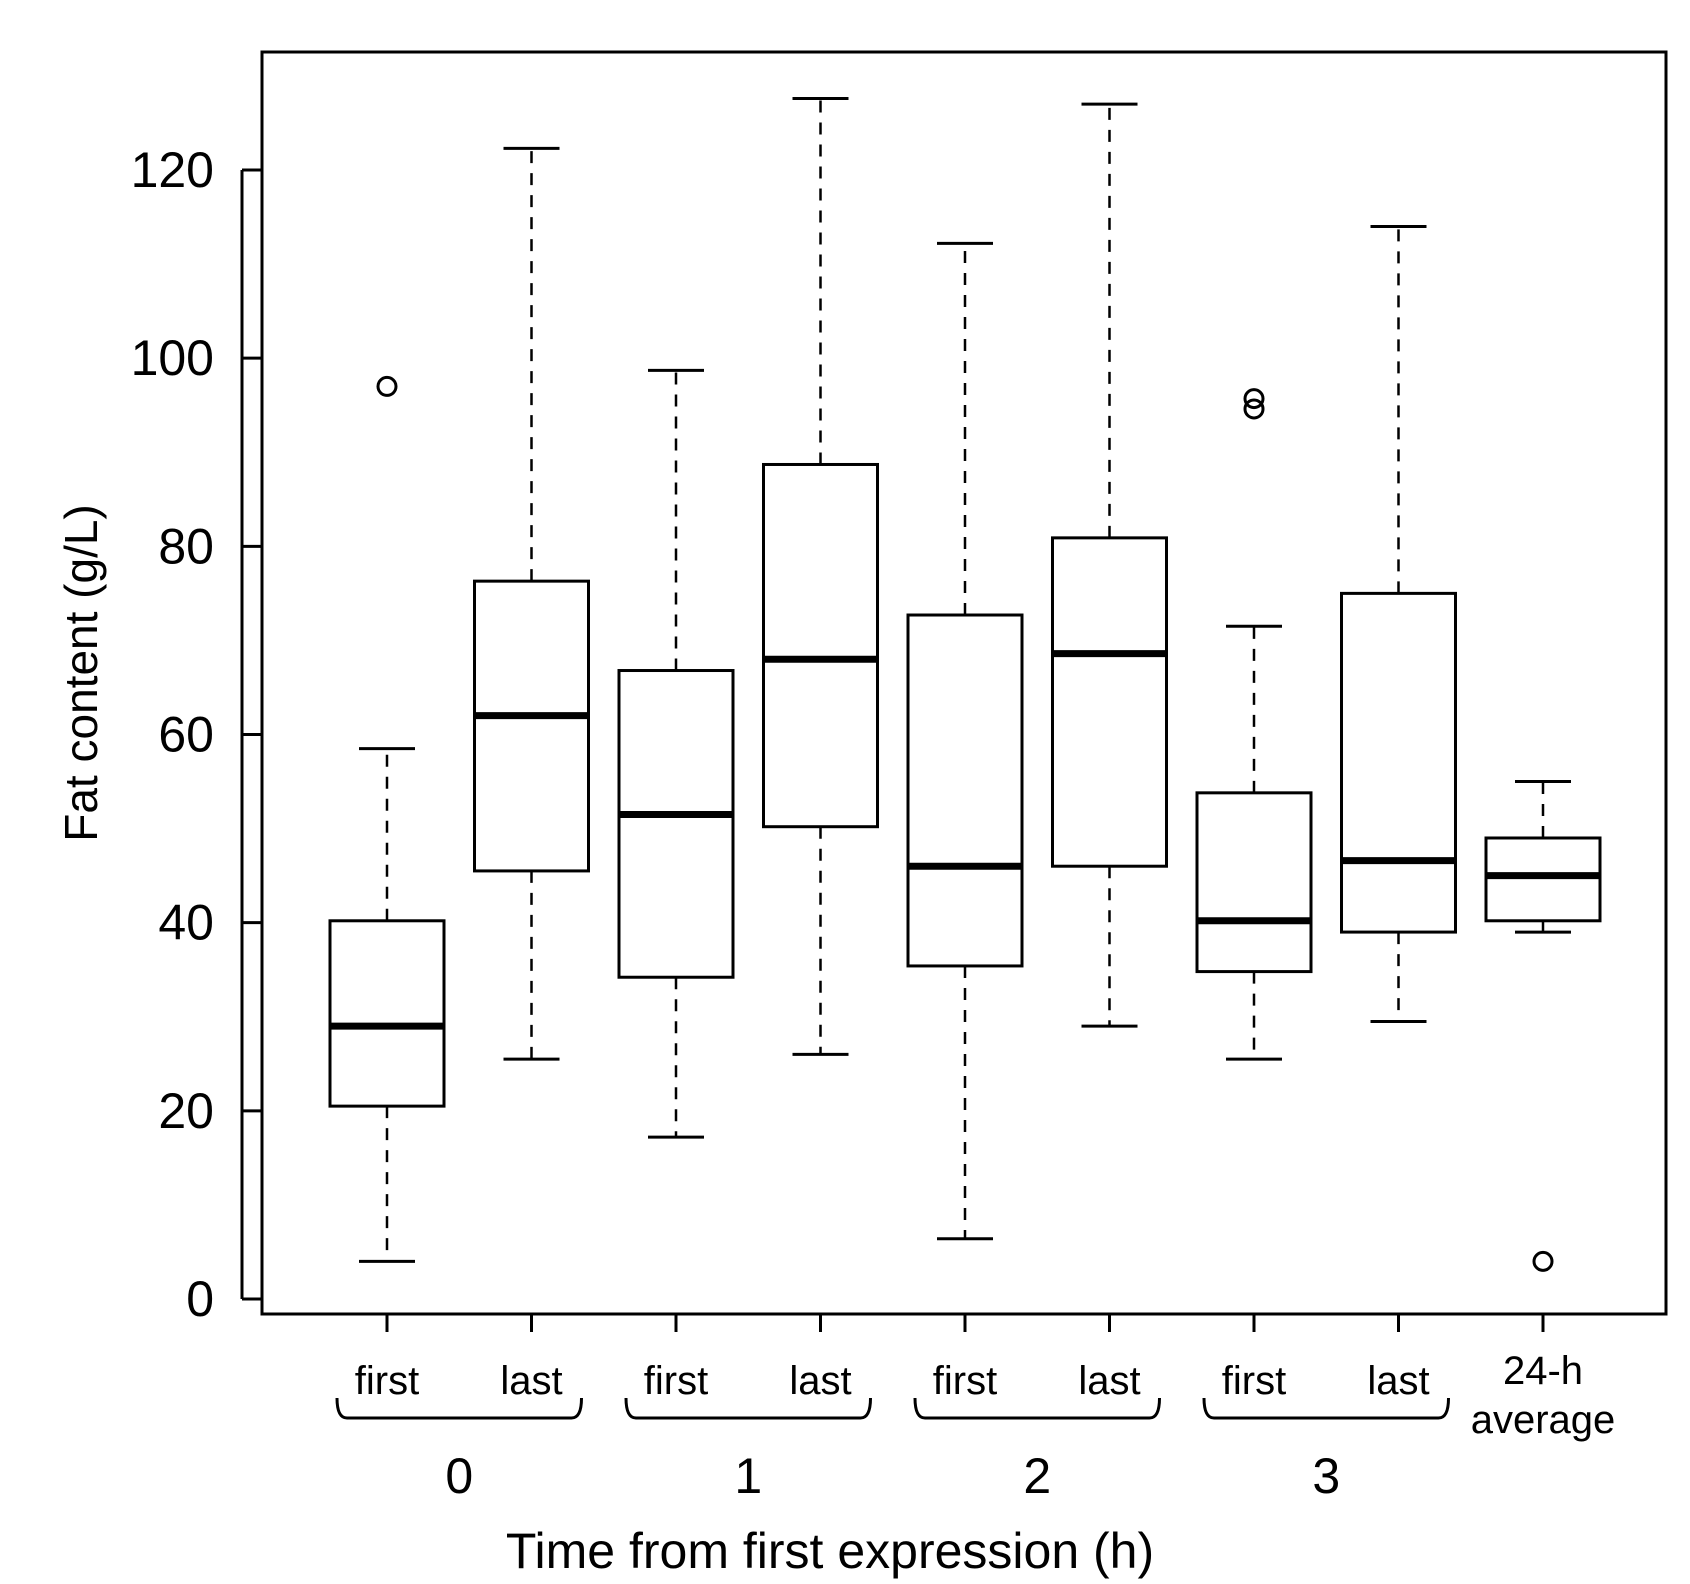 The image size is (1690, 1584). Describe the element at coordinates (186, 1111) in the screenshot. I see `y-tick-label: 20` at that location.